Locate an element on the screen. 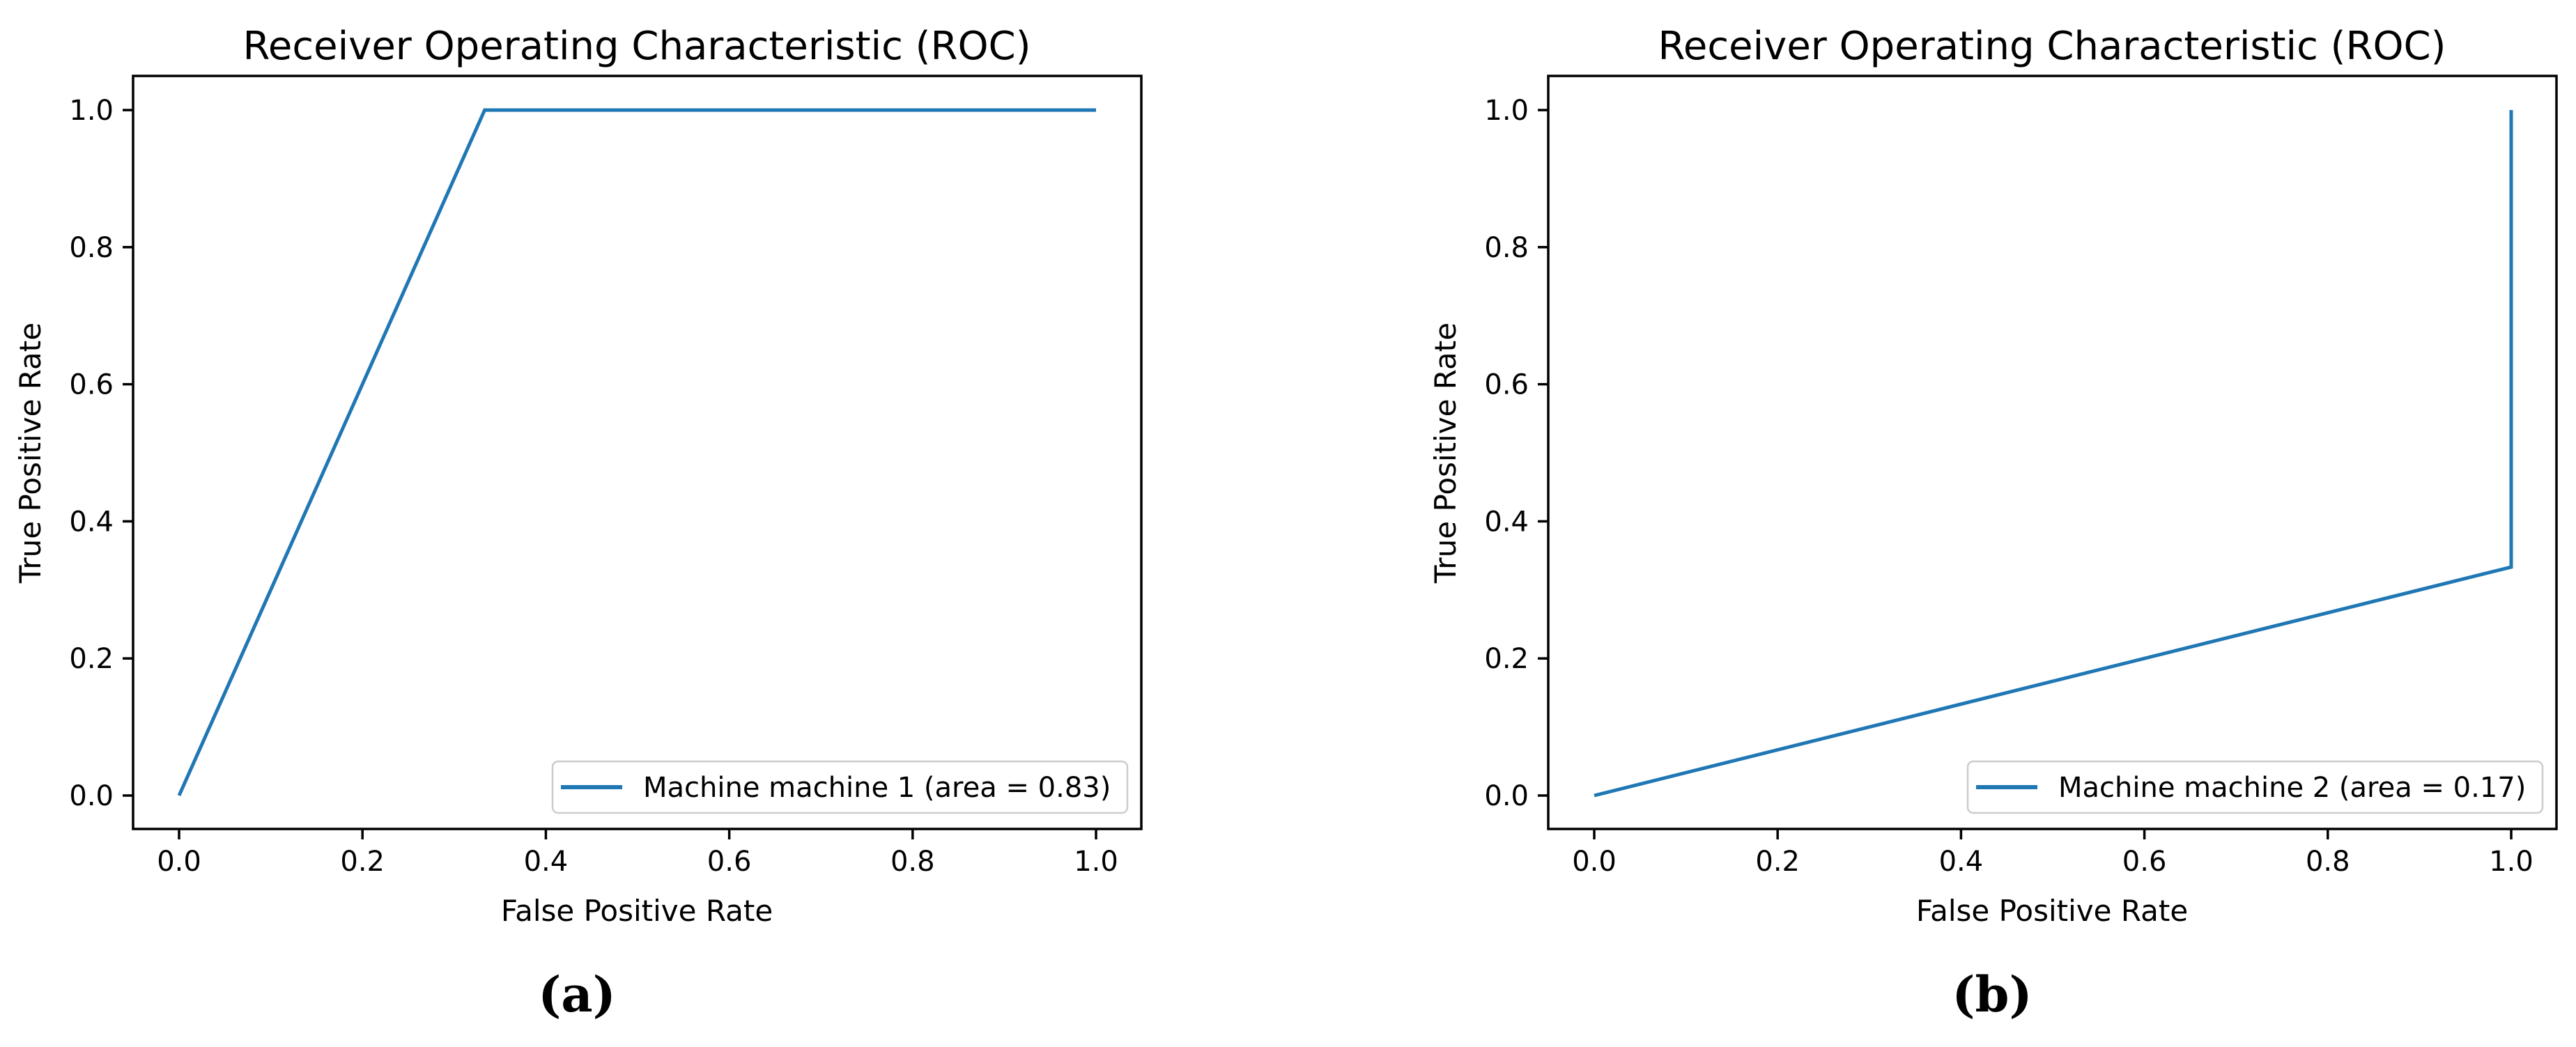 This screenshot has width=2576, height=1047. subfigure-caption: (b) is located at coordinates (1992, 994).